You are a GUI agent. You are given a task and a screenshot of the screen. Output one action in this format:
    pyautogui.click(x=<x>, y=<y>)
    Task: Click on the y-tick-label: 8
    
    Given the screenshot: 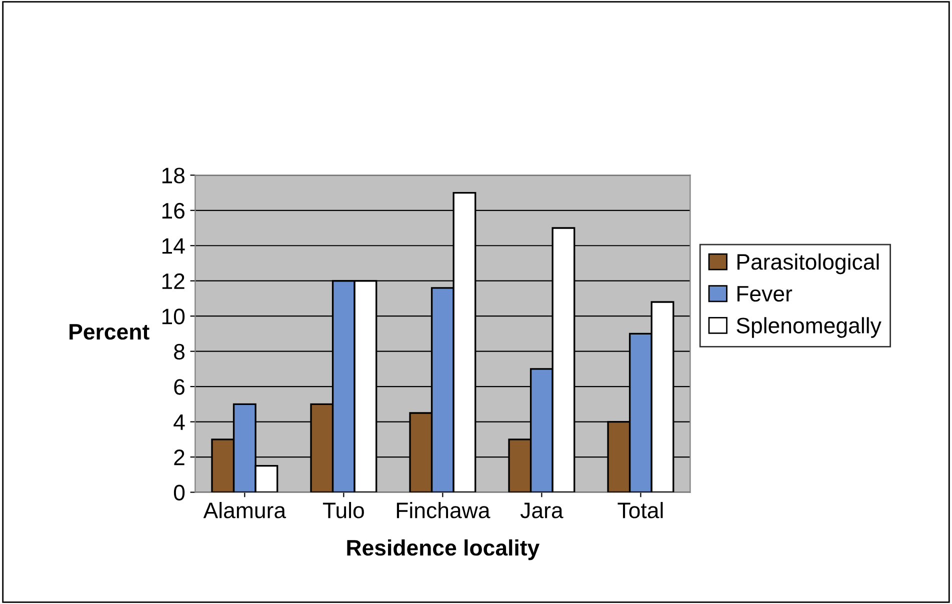 What is the action you would take?
    pyautogui.click(x=179, y=352)
    